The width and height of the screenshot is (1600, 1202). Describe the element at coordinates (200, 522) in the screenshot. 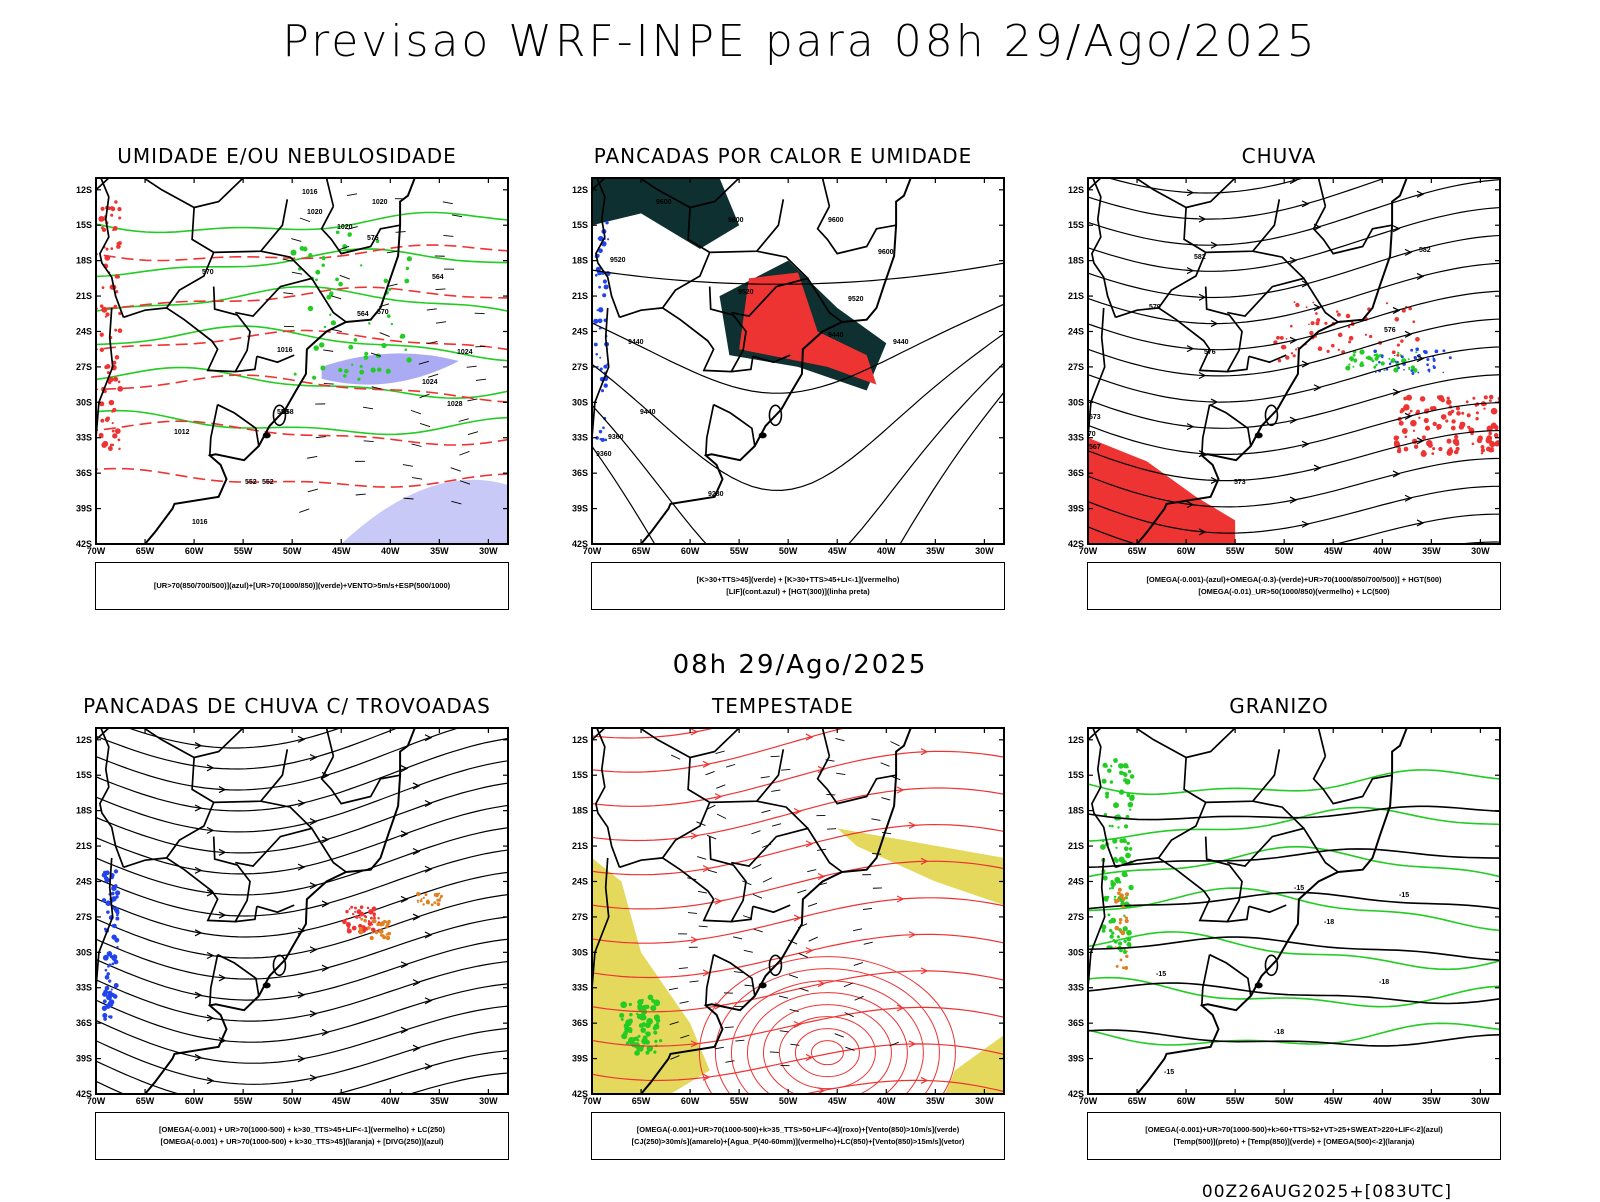

I see `contour-label: 1016` at that location.